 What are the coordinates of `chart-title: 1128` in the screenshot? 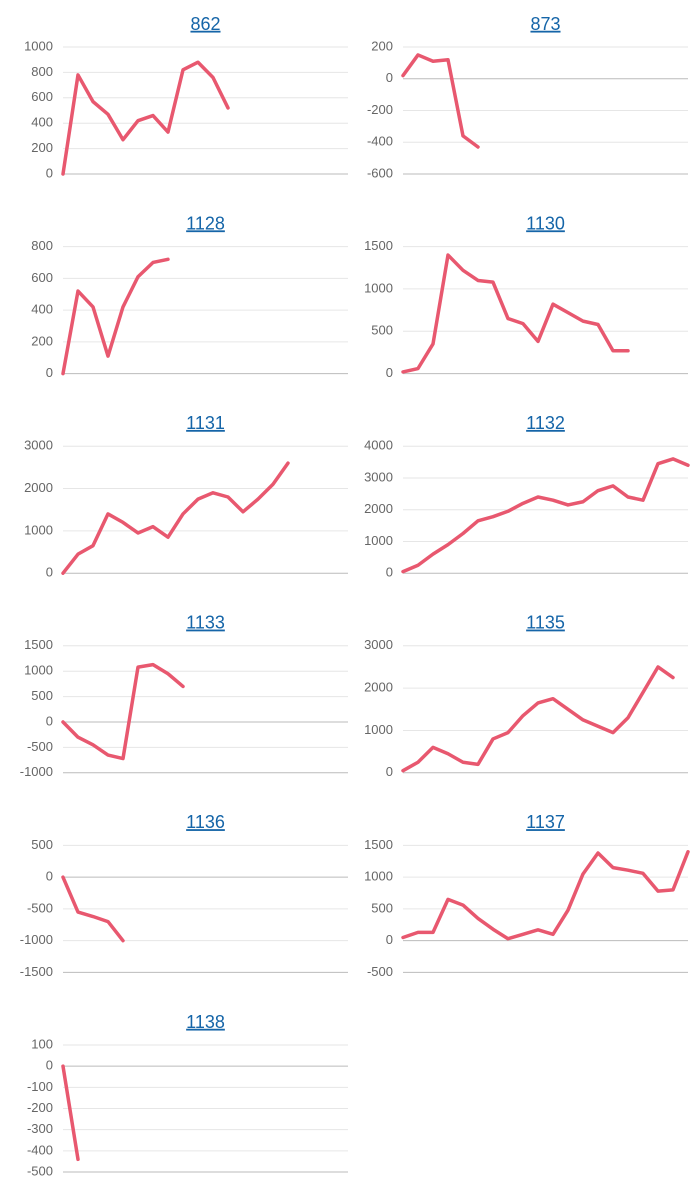 It's located at (205, 223).